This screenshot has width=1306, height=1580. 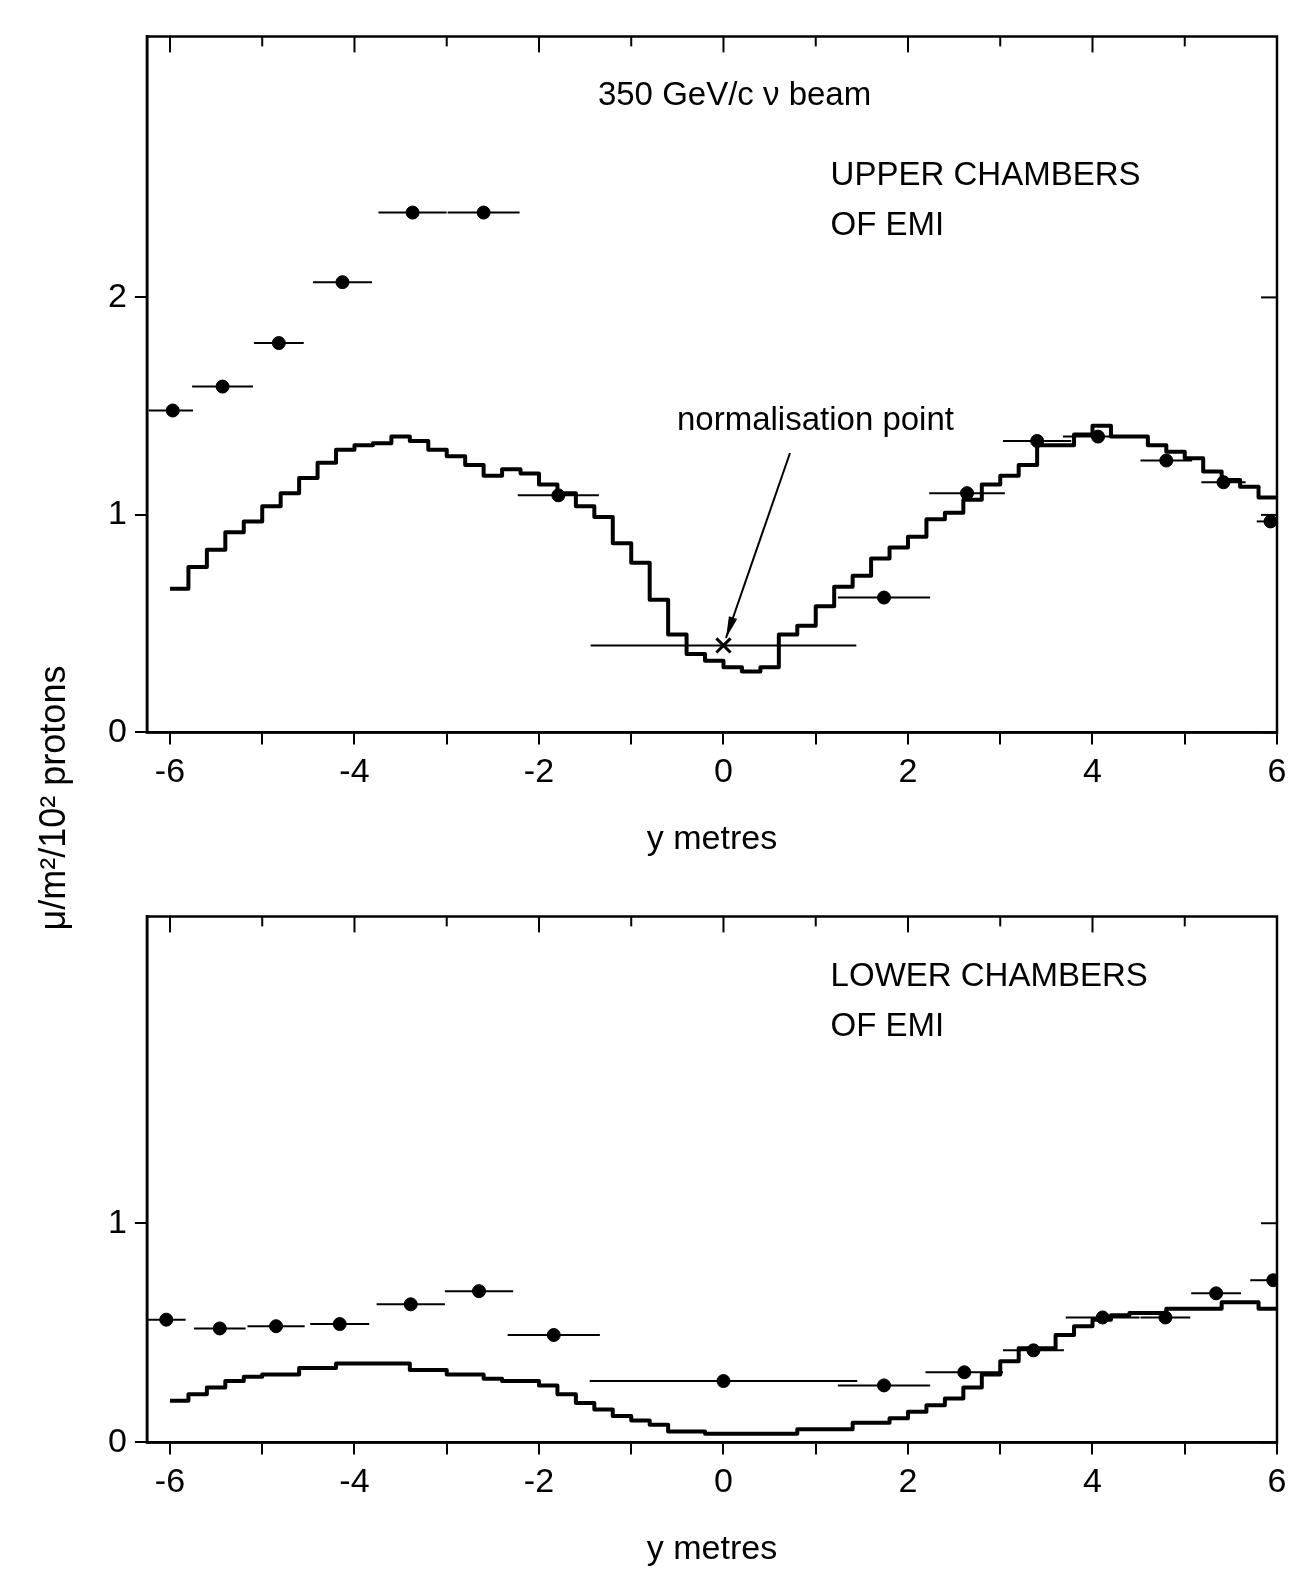 I want to click on annotation: normalisation point, so click(x=815, y=419).